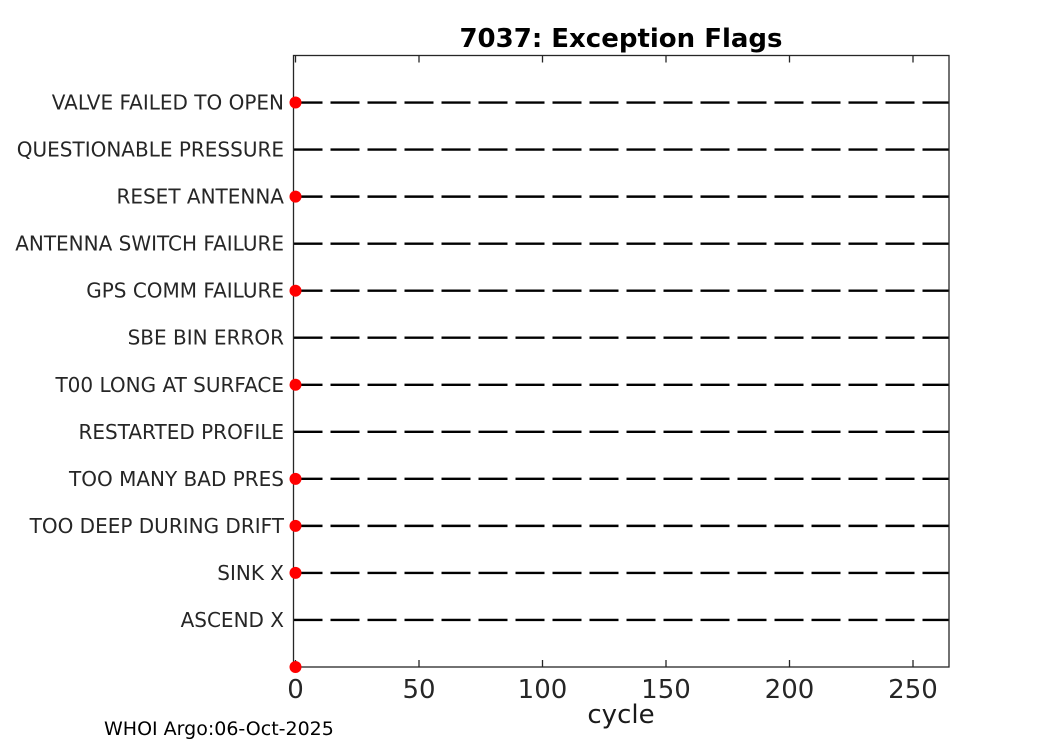 The image size is (1050, 750). Describe the element at coordinates (149, 244) in the screenshot. I see `y-tick-label: ANTENNA SWITCH FAILURE` at that location.